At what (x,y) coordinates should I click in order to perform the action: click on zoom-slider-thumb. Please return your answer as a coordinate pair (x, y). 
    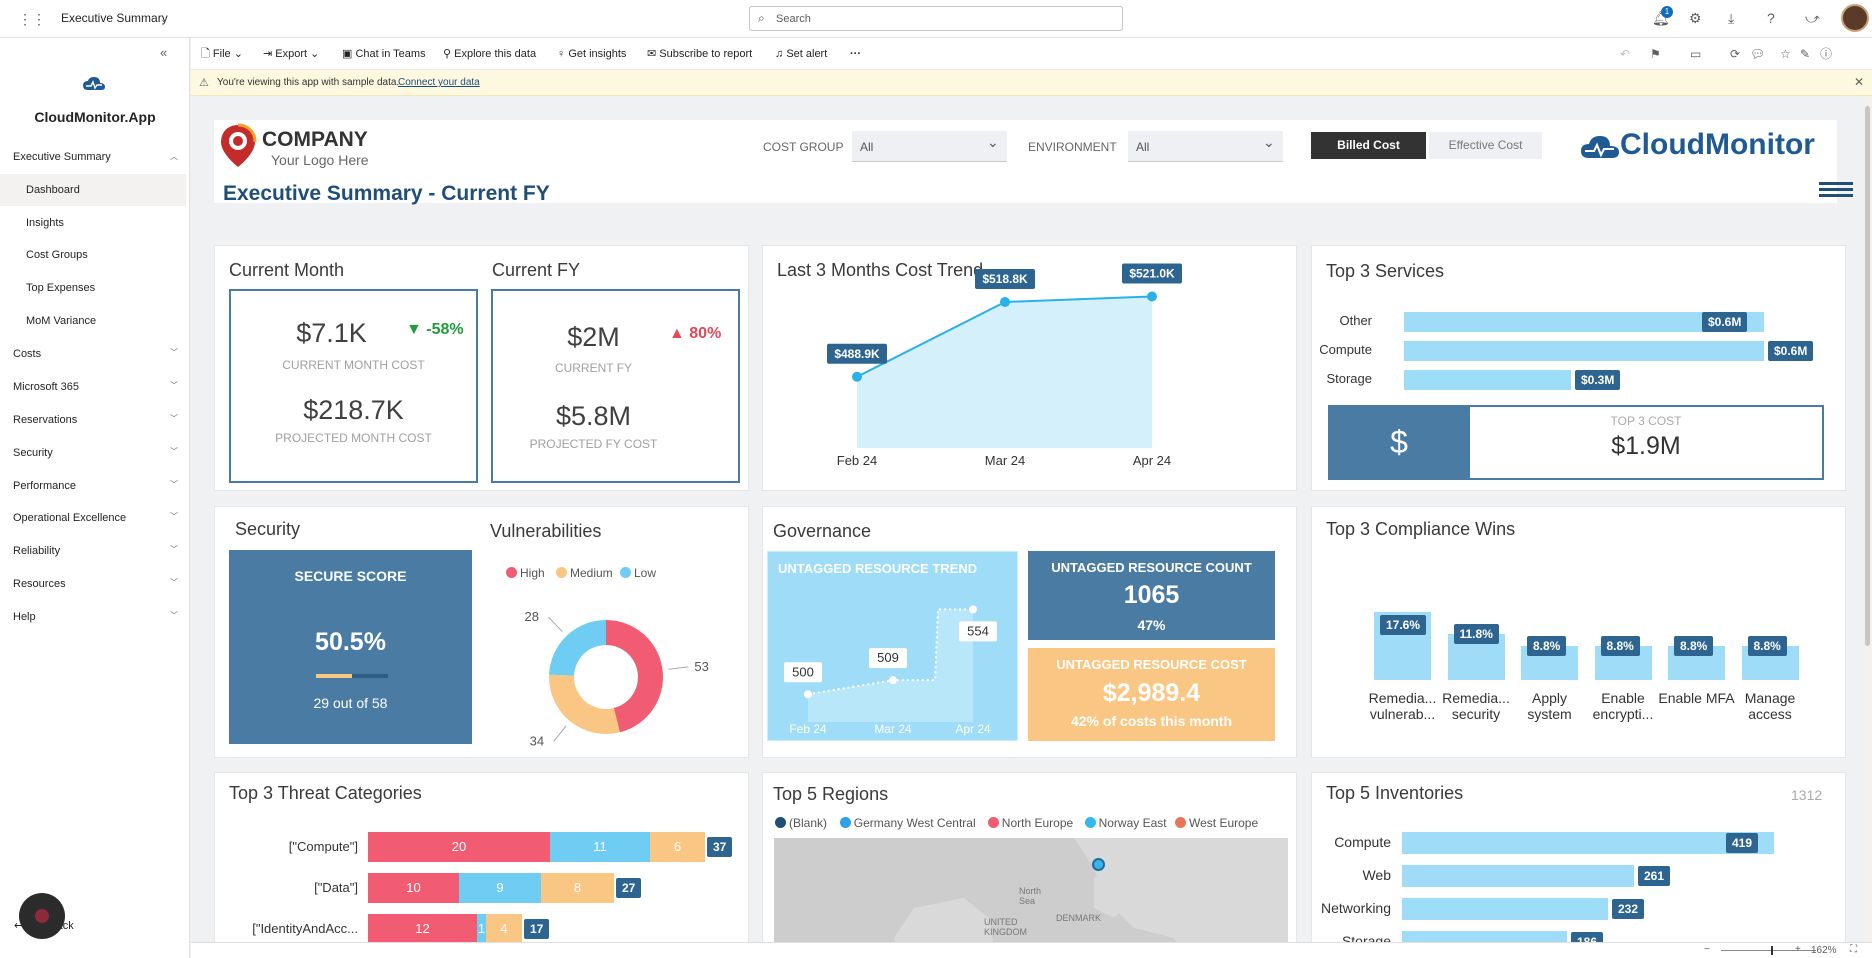
    Looking at the image, I should click on (1772, 950).